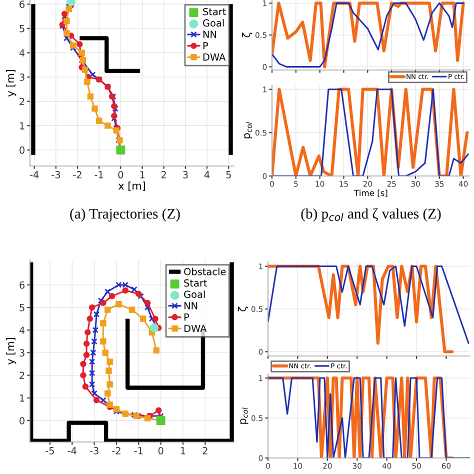 The width and height of the screenshot is (474, 474). What do you see at coordinates (228, 174) in the screenshot?
I see `x-tick-label: 5` at bounding box center [228, 174].